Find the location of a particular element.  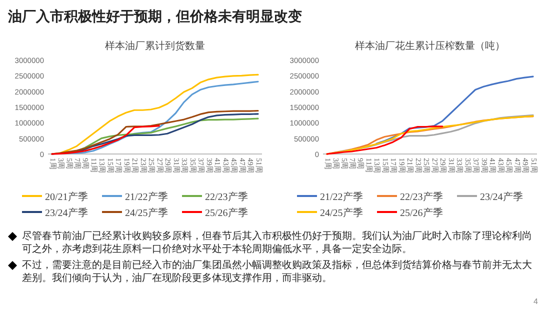

text: 4 is located at coordinates (536, 301).